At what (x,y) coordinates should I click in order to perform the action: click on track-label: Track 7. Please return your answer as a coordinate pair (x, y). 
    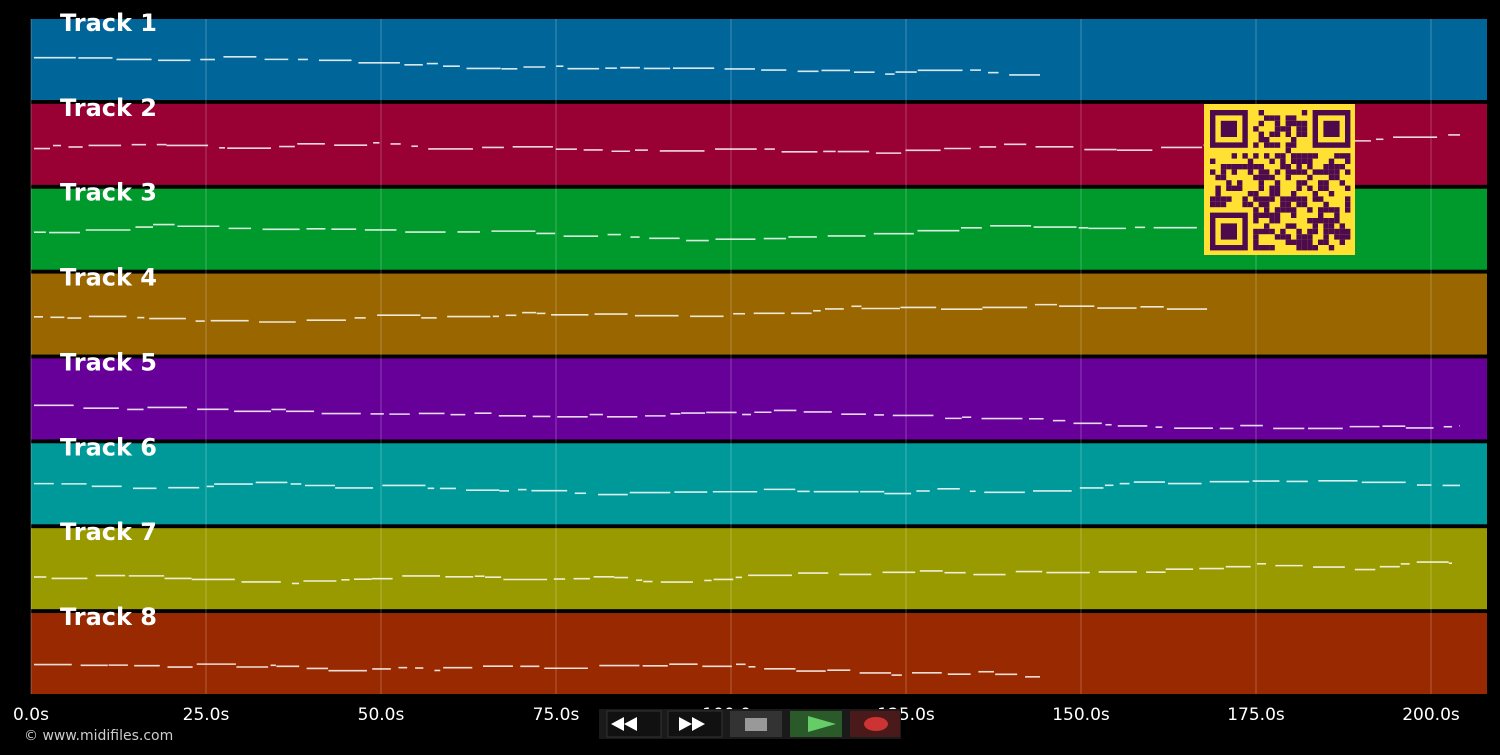
    Looking at the image, I should click on (108, 532).